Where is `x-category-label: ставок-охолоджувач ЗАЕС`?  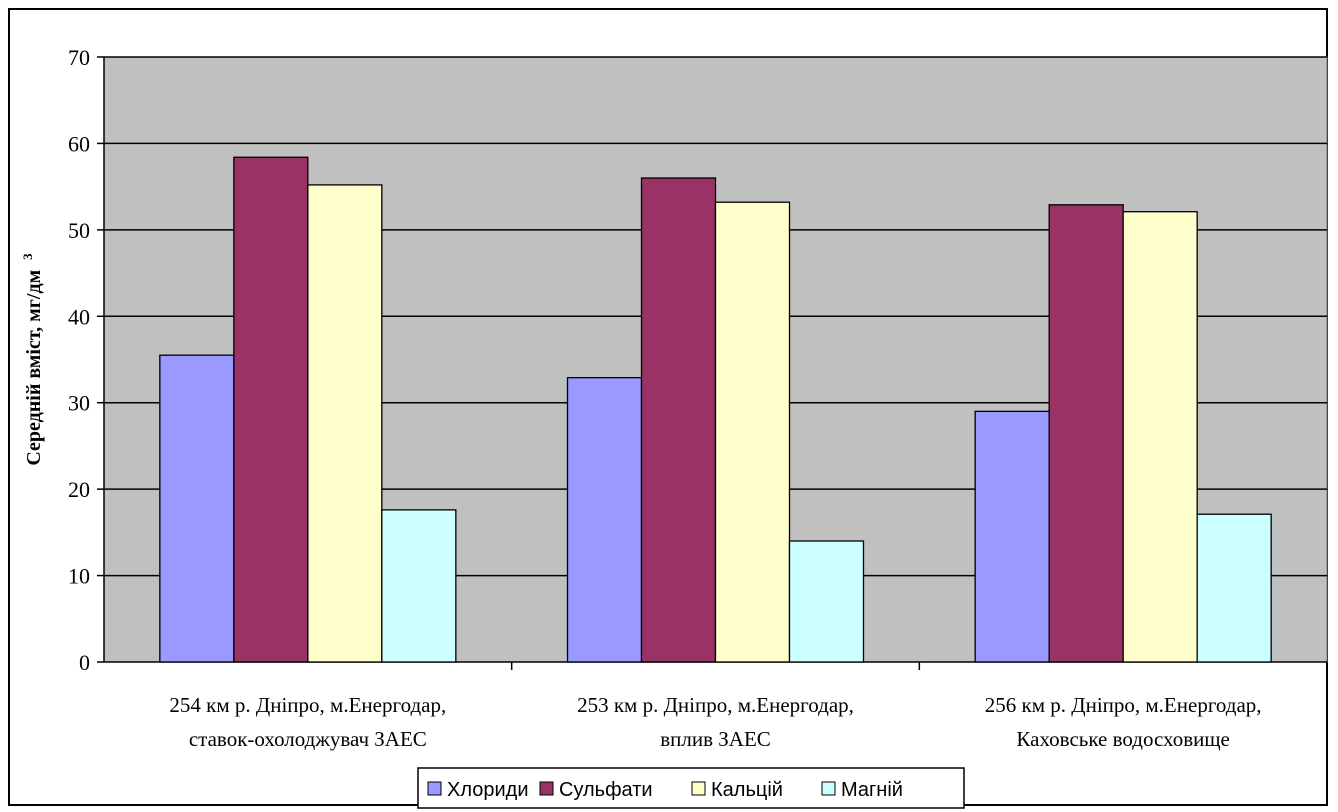 x-category-label: ставок-охолоджувач ЗАЕС is located at coordinates (308, 739).